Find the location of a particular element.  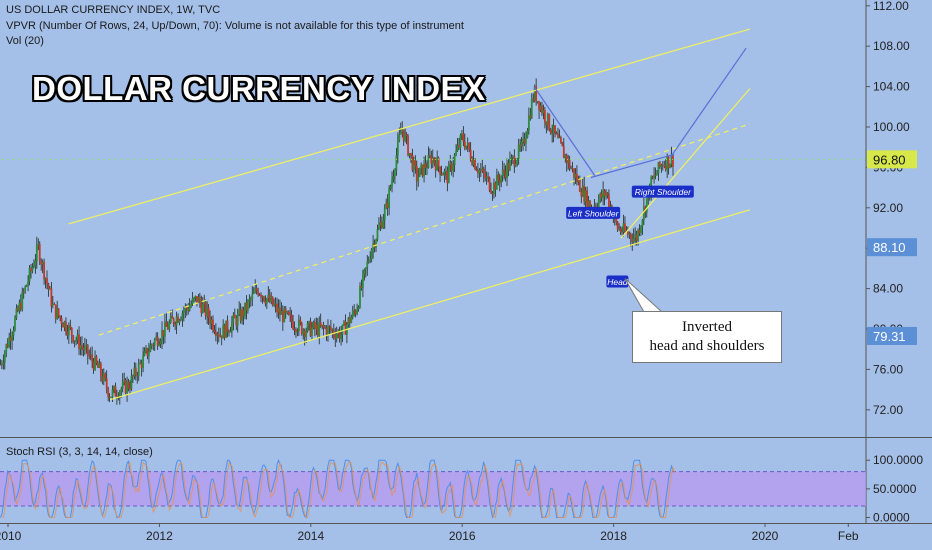

volume-indicator-header: Vol (20) is located at coordinates (25, 41).